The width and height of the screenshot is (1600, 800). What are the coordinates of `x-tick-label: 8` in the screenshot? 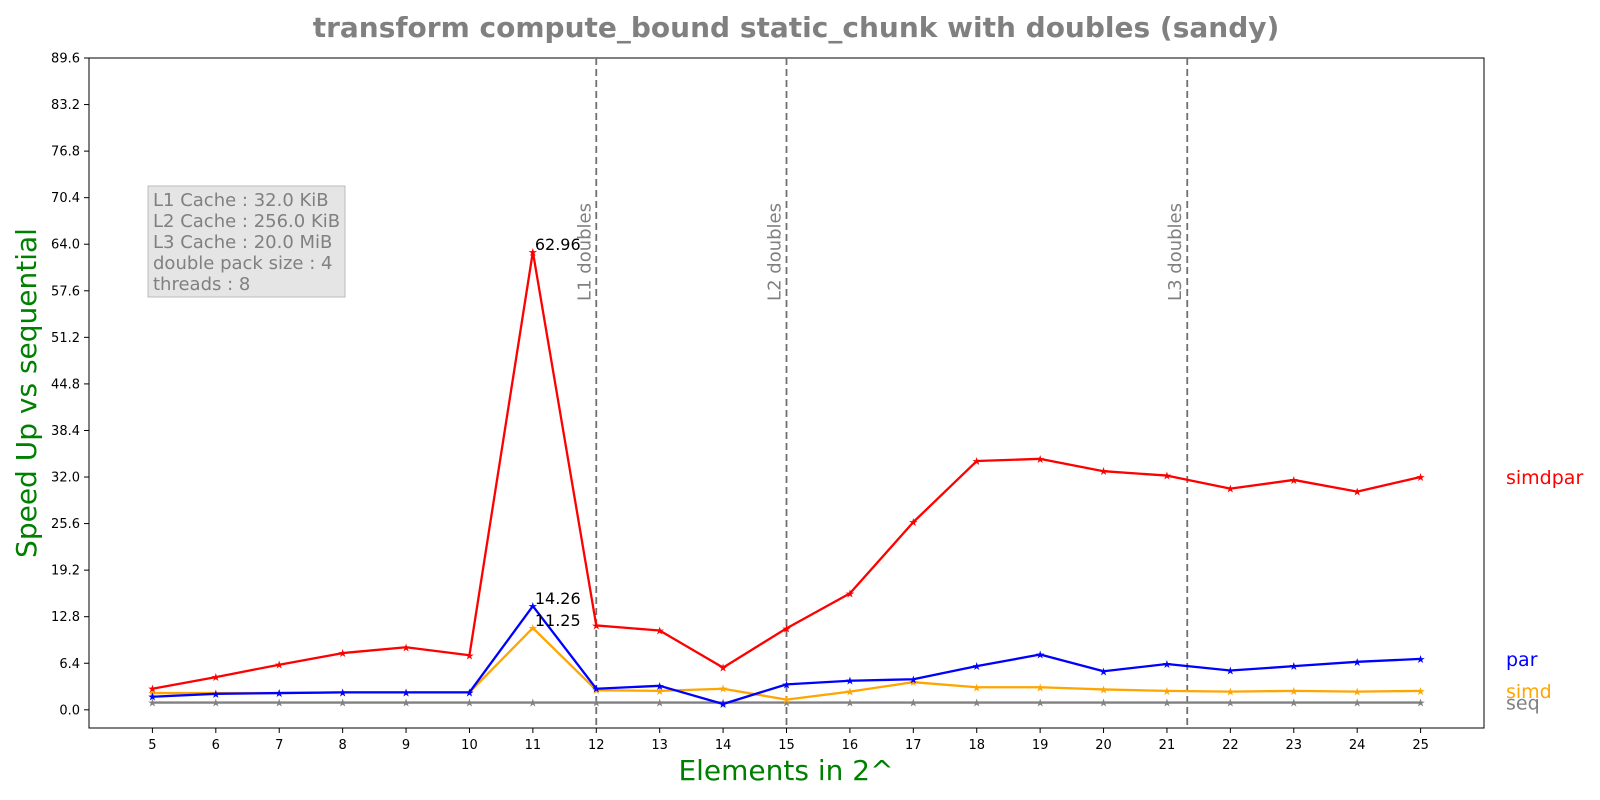 It's located at (342, 745).